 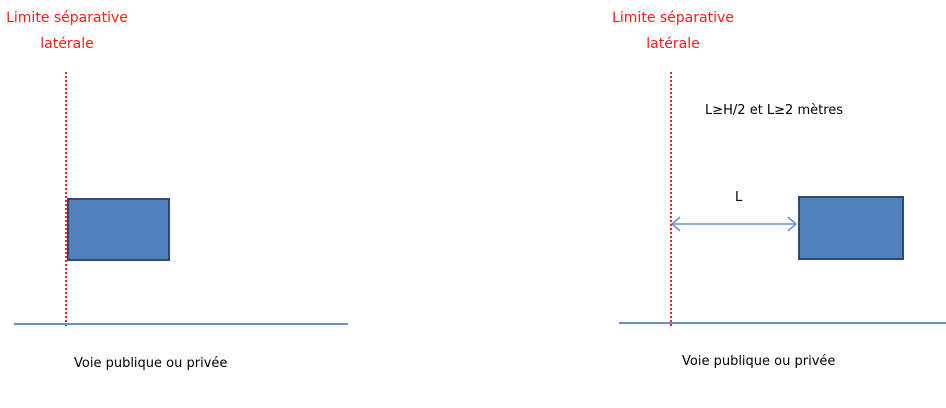 I want to click on distance-arrow-head-left, so click(x=675, y=224).